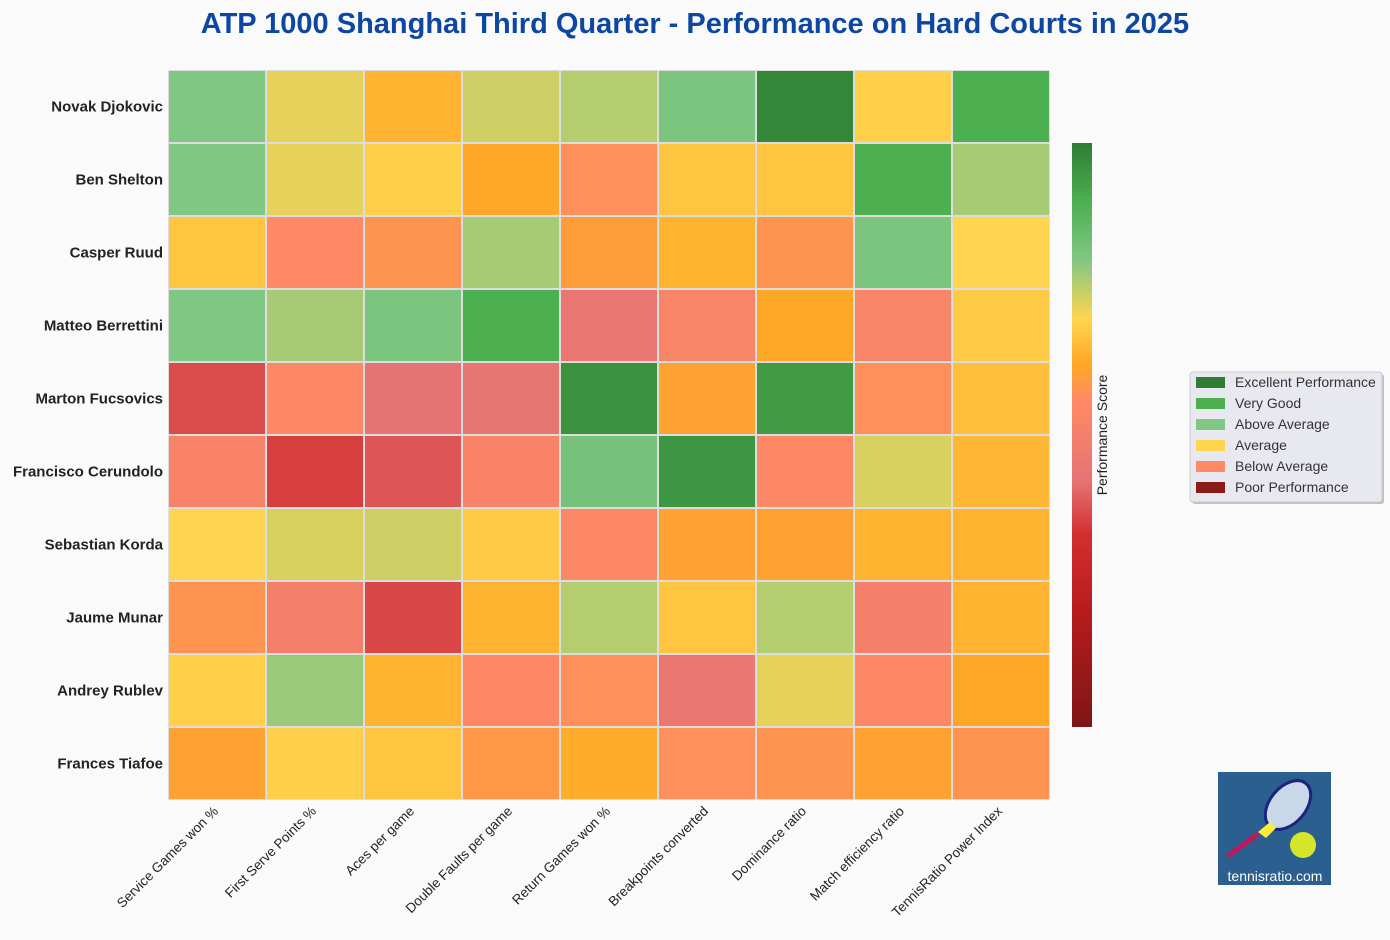 Image resolution: width=1390 pixels, height=940 pixels. What do you see at coordinates (107, 107) in the screenshot?
I see `row-label: Novak Djokovic` at bounding box center [107, 107].